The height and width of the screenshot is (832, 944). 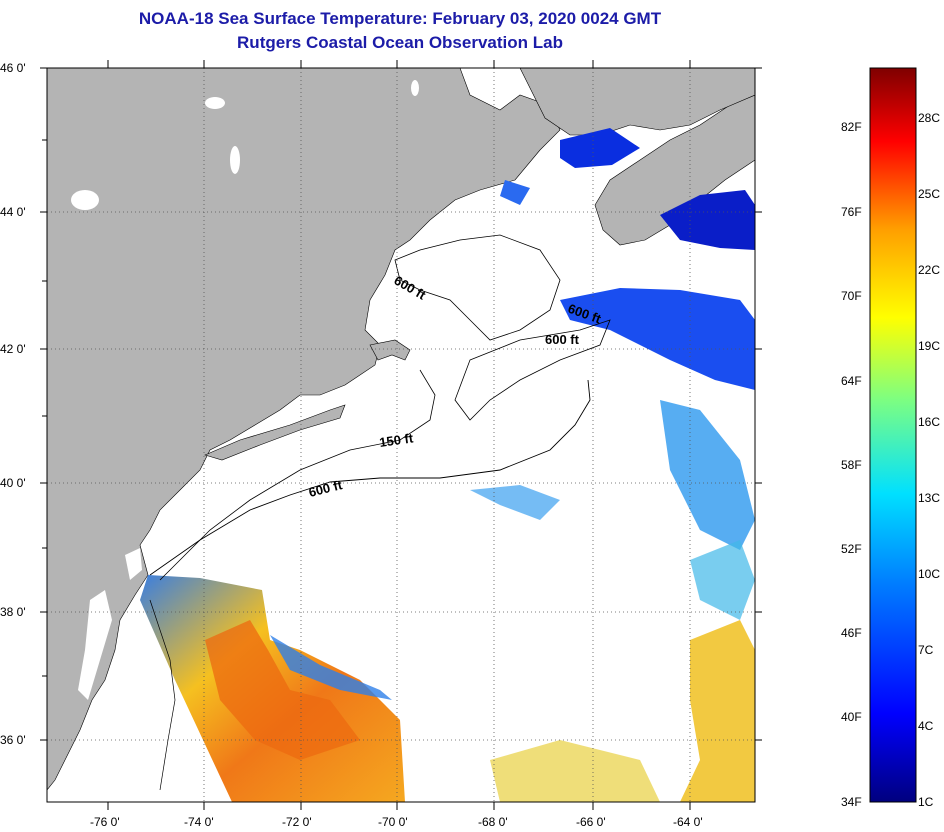 I want to click on depth-contour-600ft, so click(x=370, y=477).